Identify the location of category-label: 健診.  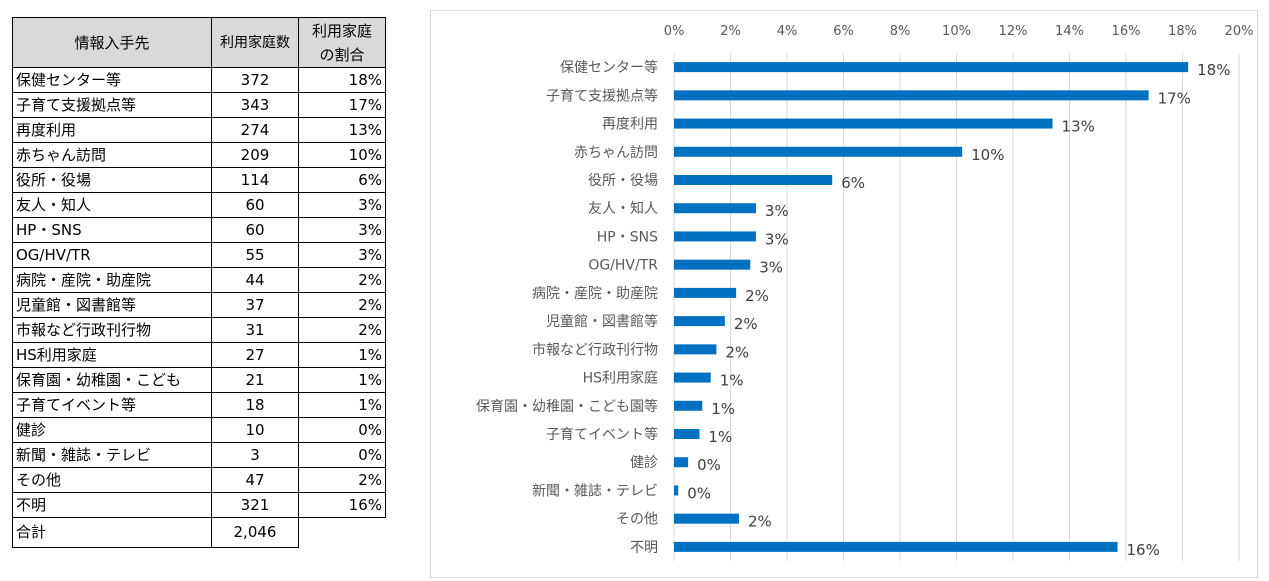
(644, 463).